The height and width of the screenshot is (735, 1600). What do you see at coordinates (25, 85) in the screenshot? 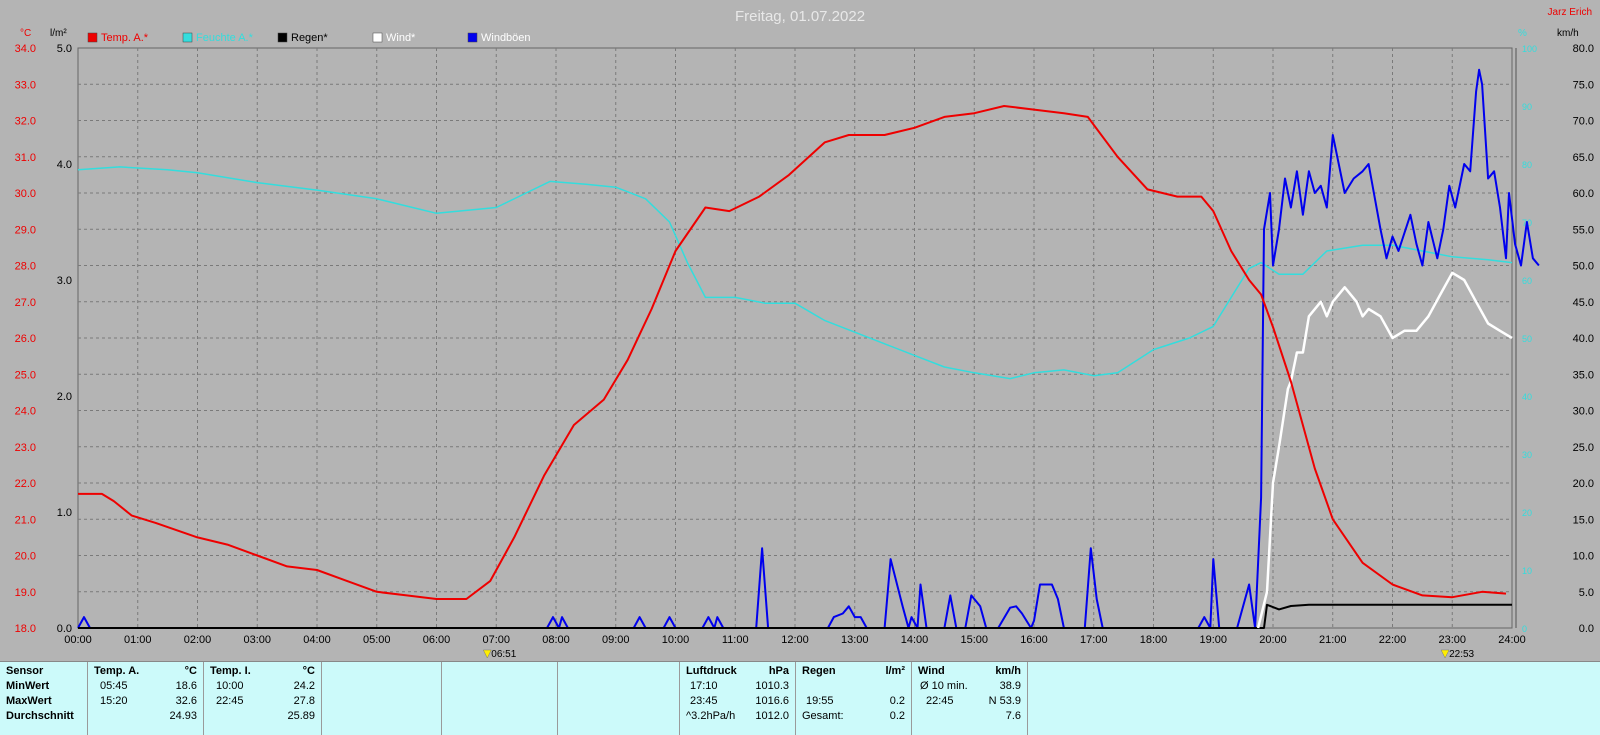
I see `temp-tick-label: 33.0` at bounding box center [25, 85].